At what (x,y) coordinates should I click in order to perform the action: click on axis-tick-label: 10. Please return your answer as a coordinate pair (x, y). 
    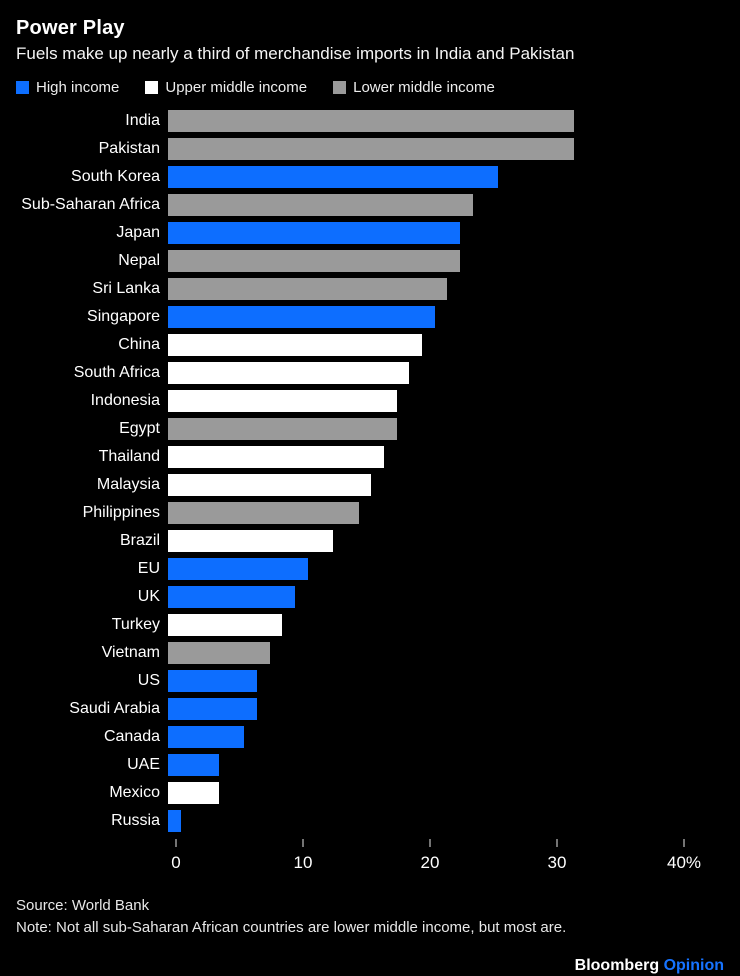
    Looking at the image, I should click on (303, 862).